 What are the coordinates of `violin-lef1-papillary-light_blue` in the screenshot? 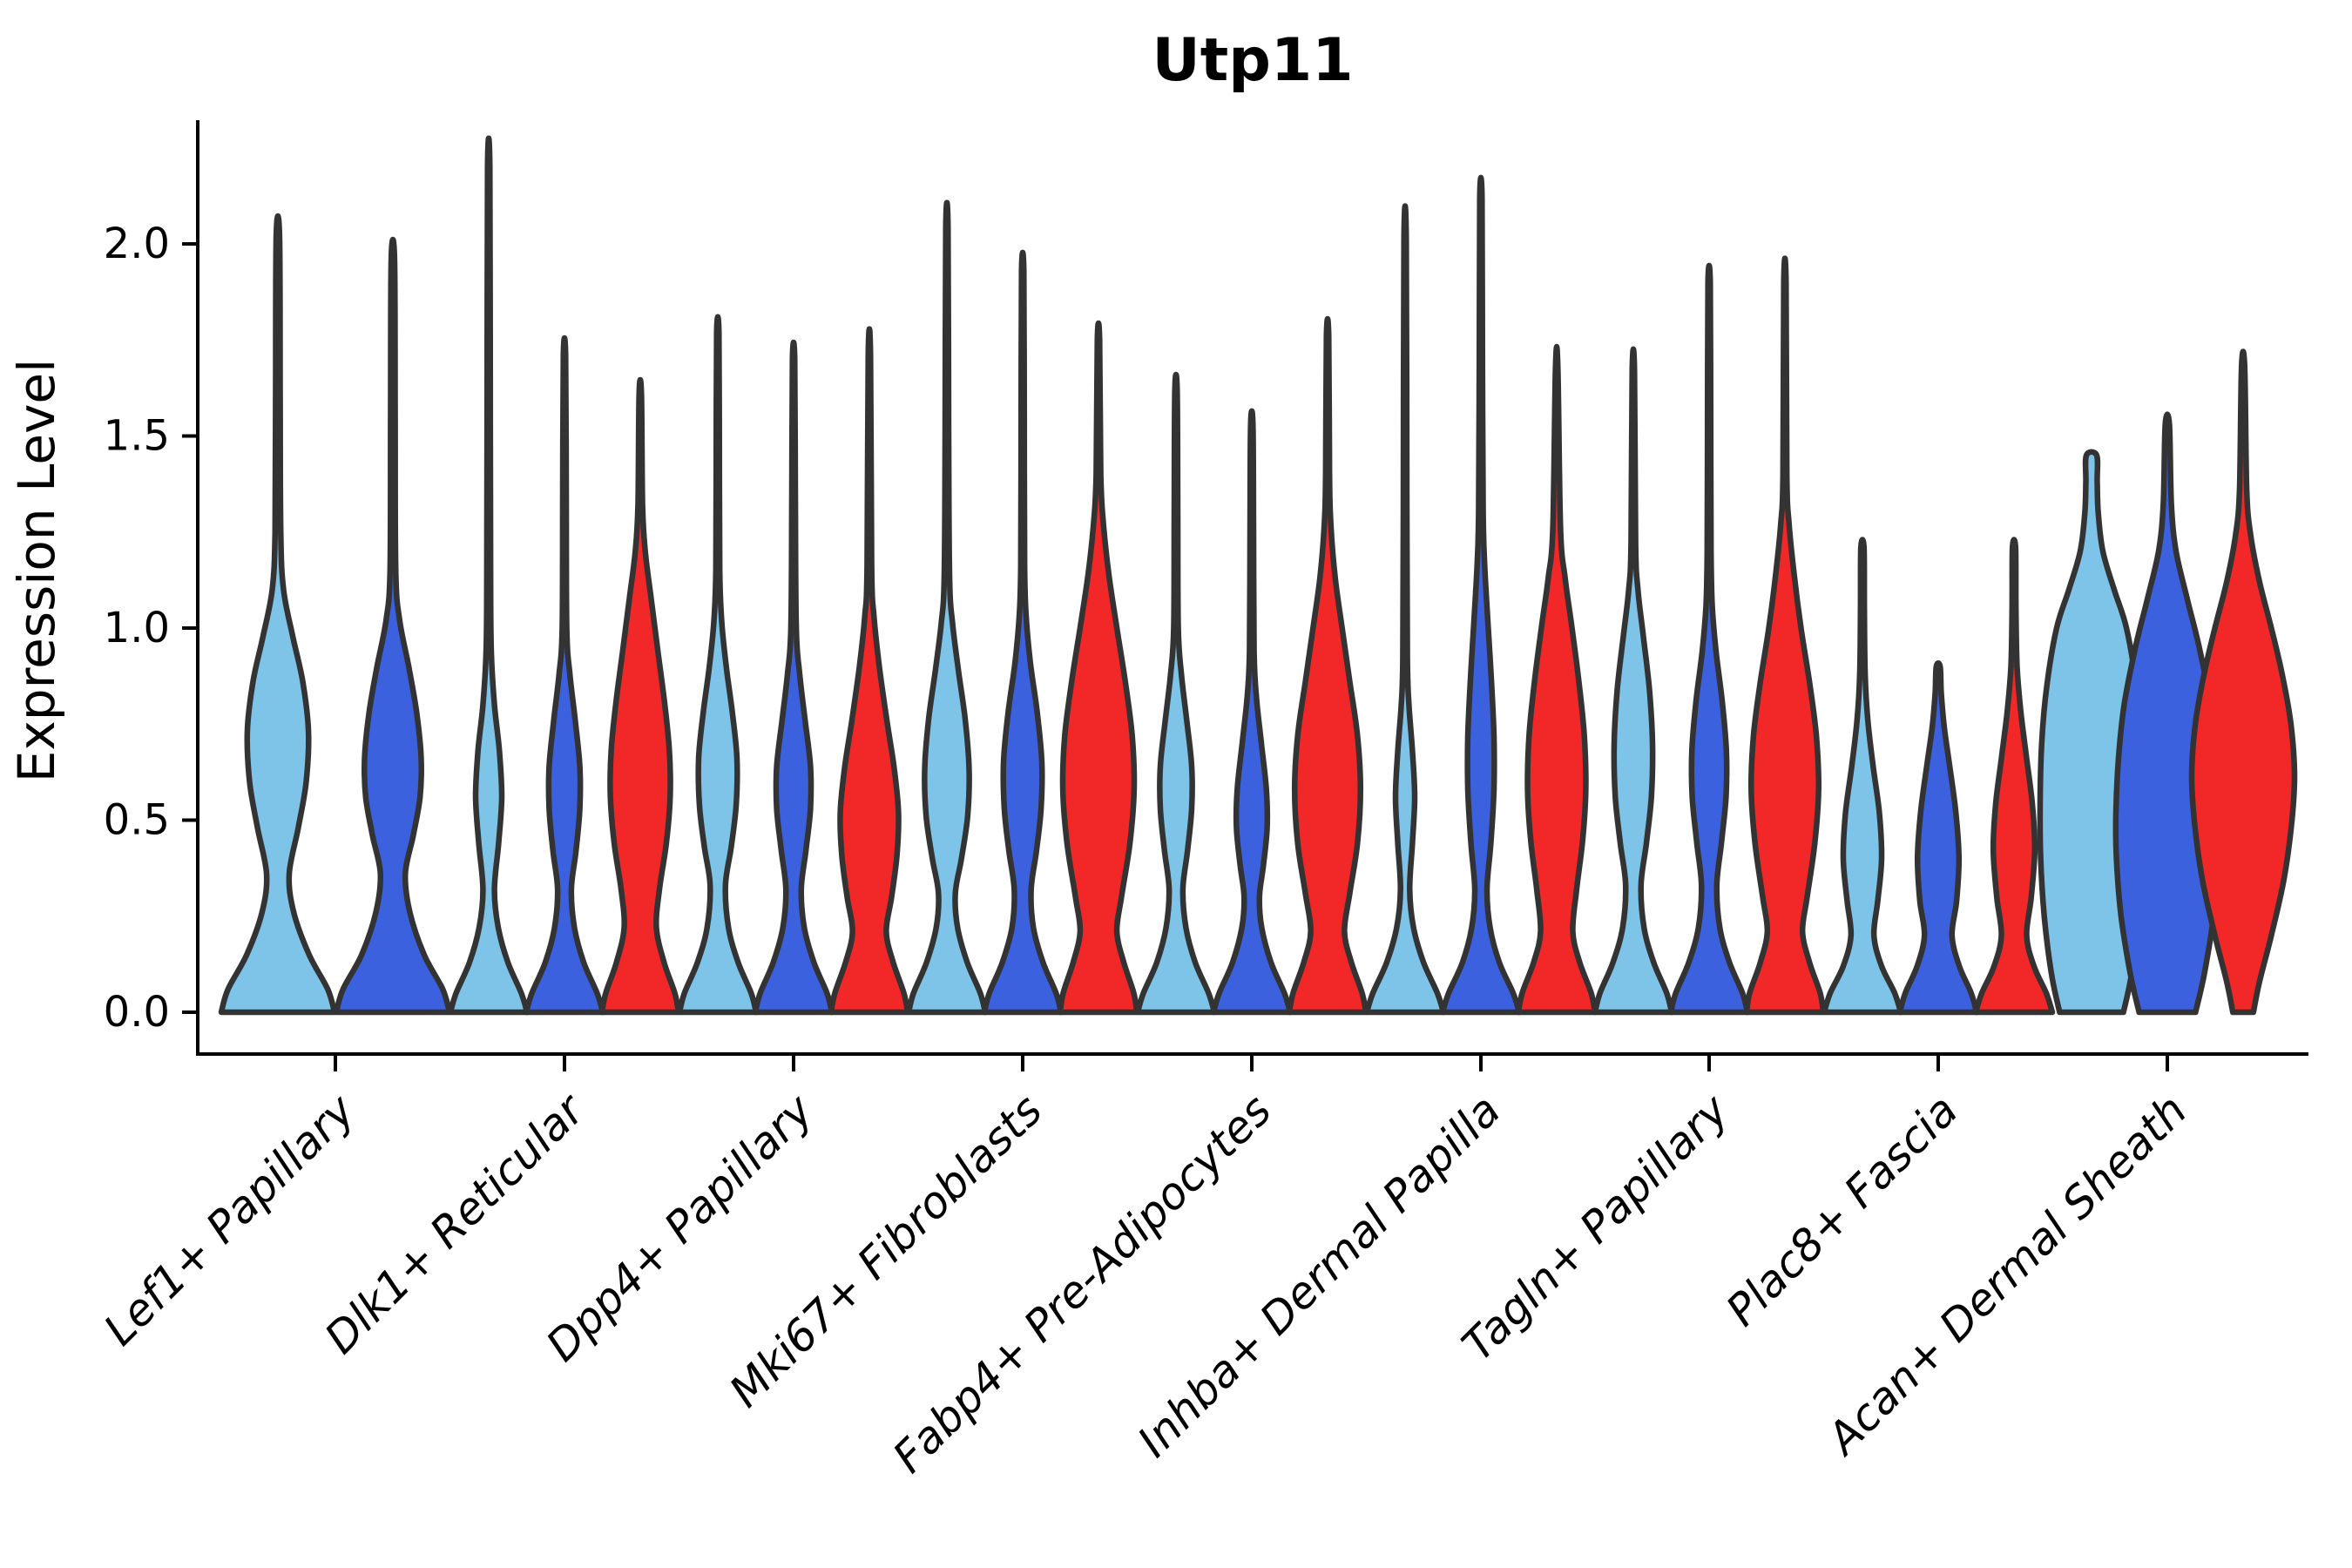 It's located at (278, 614).